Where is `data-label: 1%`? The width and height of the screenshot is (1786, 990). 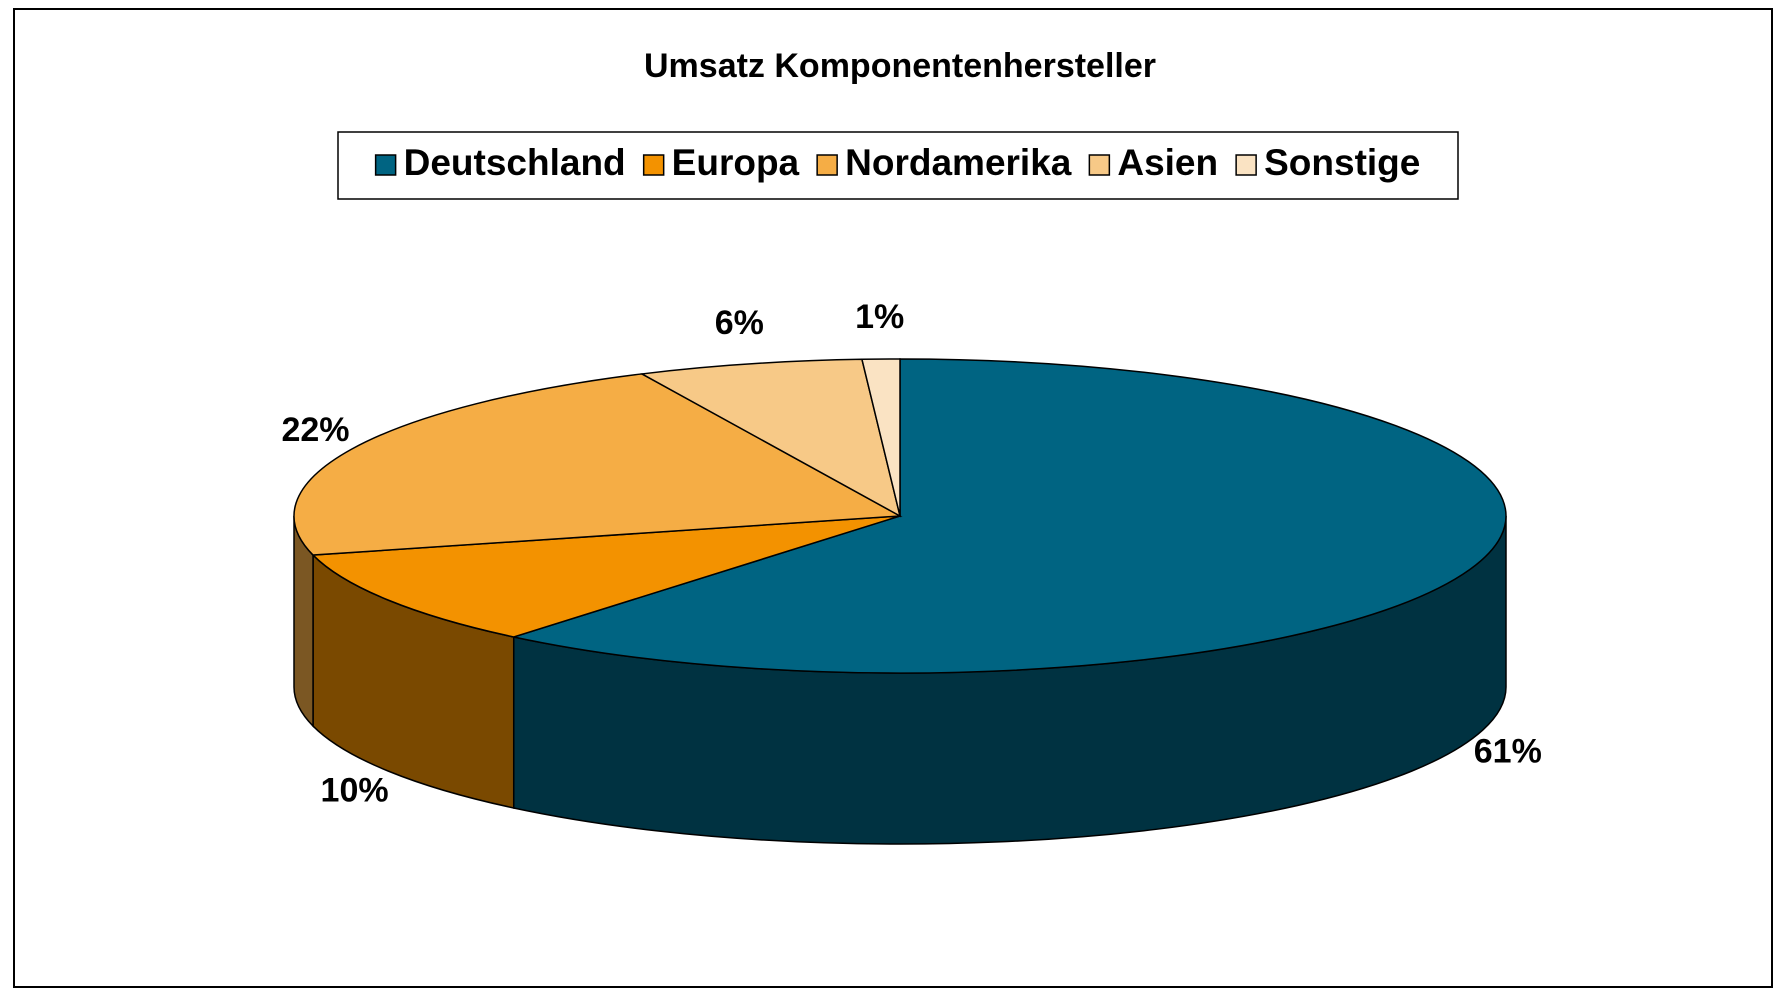 data-label: 1% is located at coordinates (879, 317).